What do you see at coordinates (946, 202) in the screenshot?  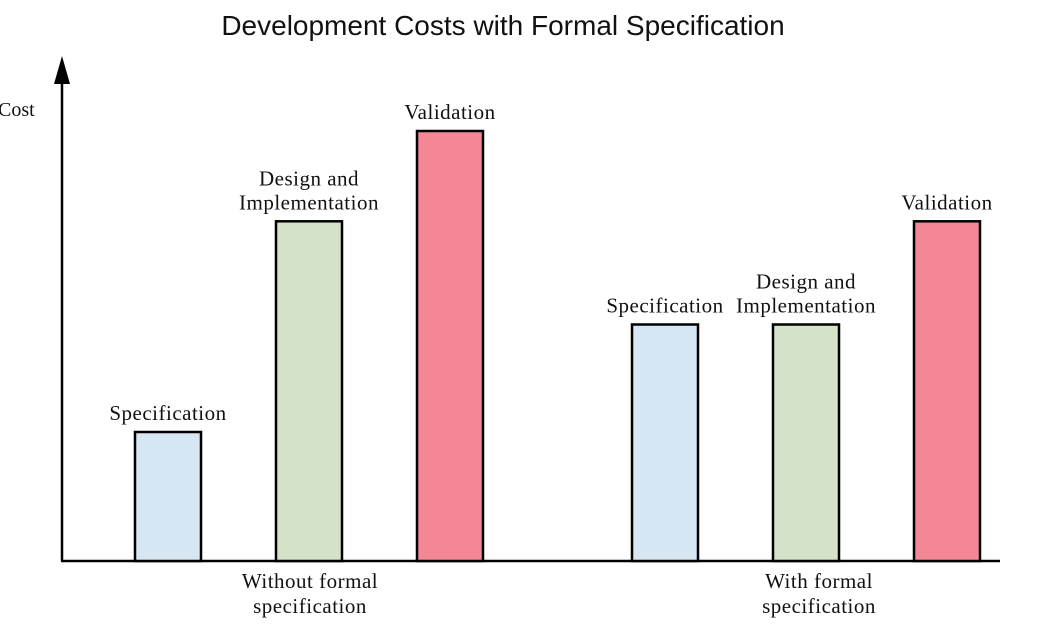 I see `bar-label-g2-b3-line1: Validation` at bounding box center [946, 202].